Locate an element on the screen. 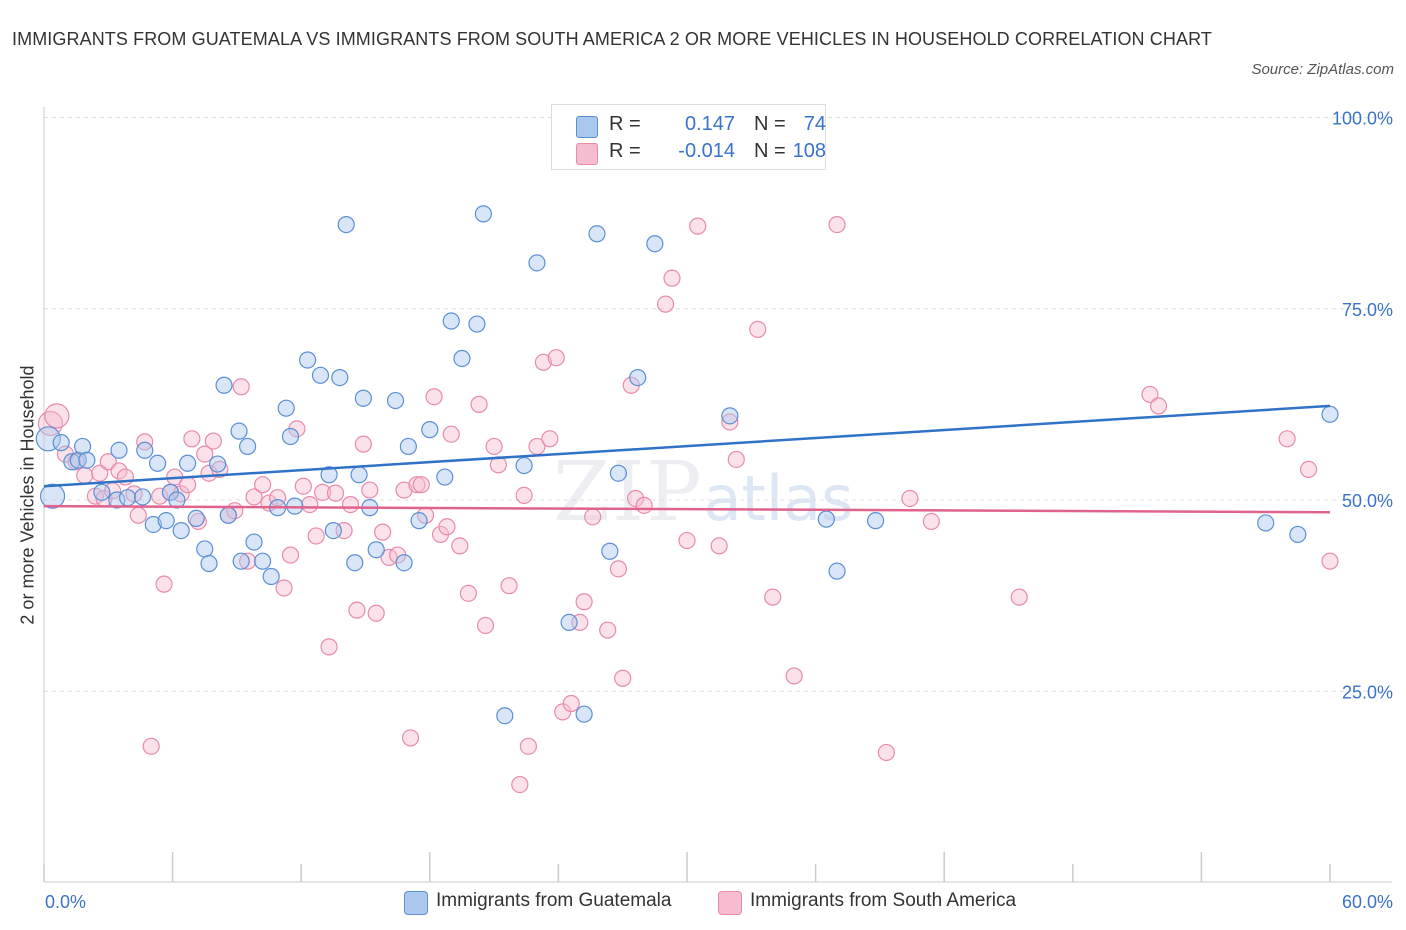 This screenshot has height=930, width=1406. legend-n-value: 108 is located at coordinates (809, 151).